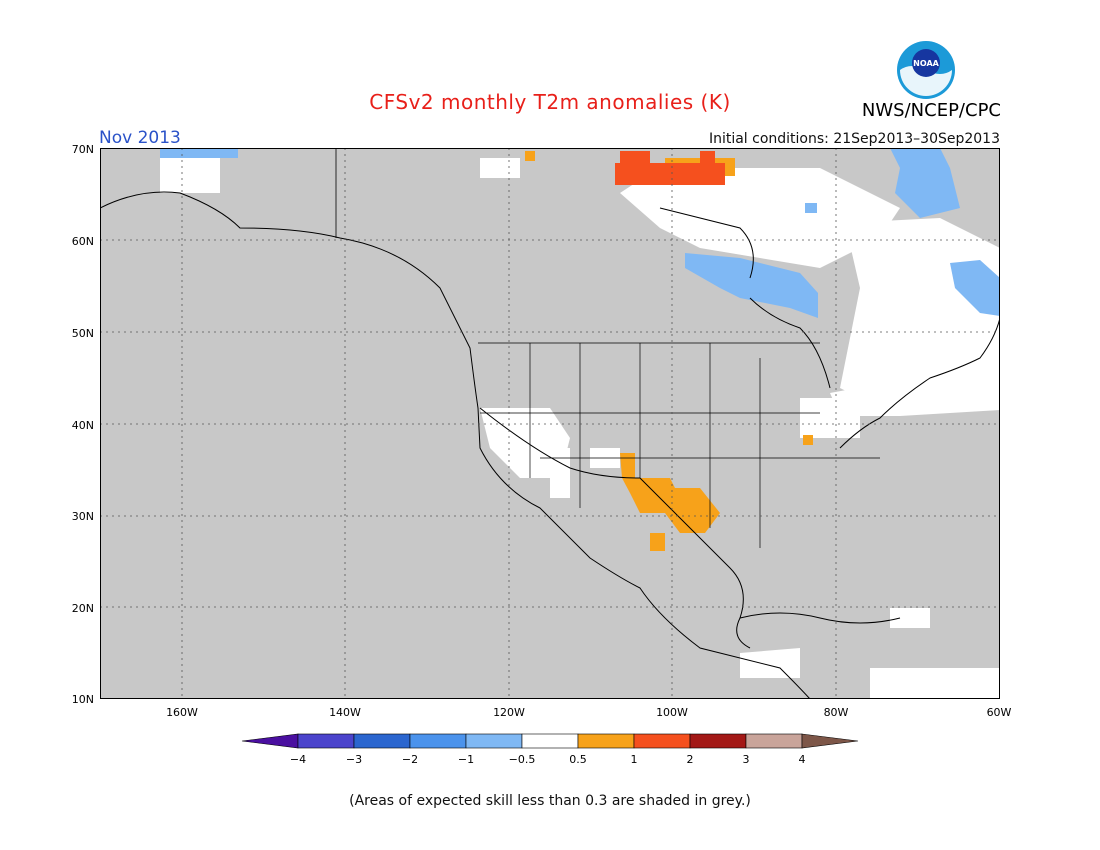  What do you see at coordinates (588, 712) in the screenshot?
I see `lon-labels: 160W 140W 120W 100W 80W 60W` at bounding box center [588, 712].